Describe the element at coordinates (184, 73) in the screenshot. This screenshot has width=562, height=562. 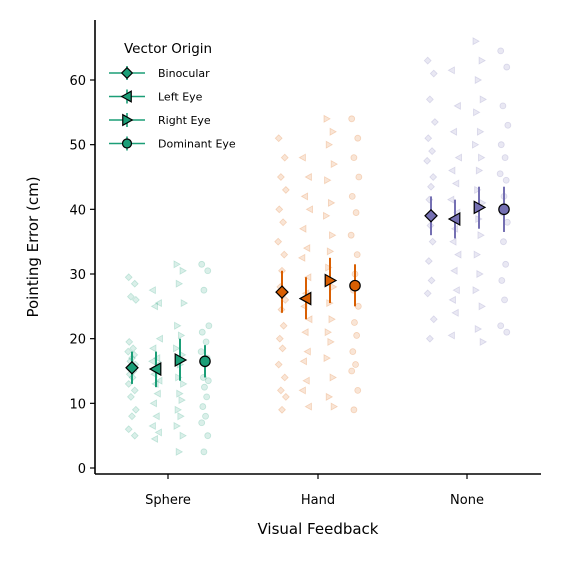
I see `legend-label: Binocular` at that location.